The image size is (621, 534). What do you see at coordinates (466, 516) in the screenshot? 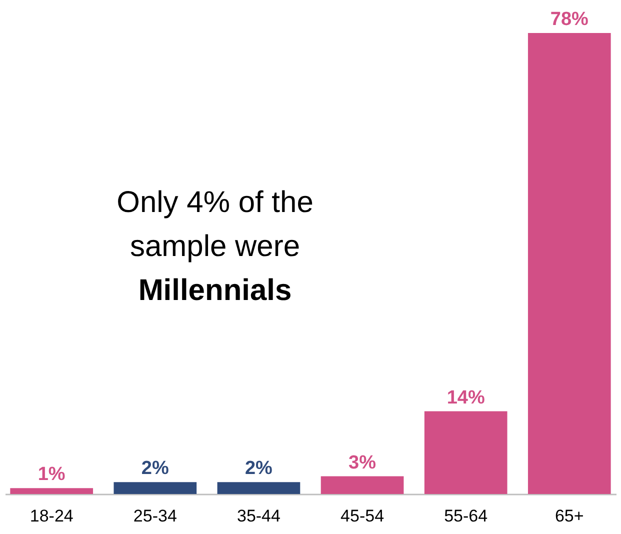
I see `x-tick-label: 55-64` at bounding box center [466, 516].